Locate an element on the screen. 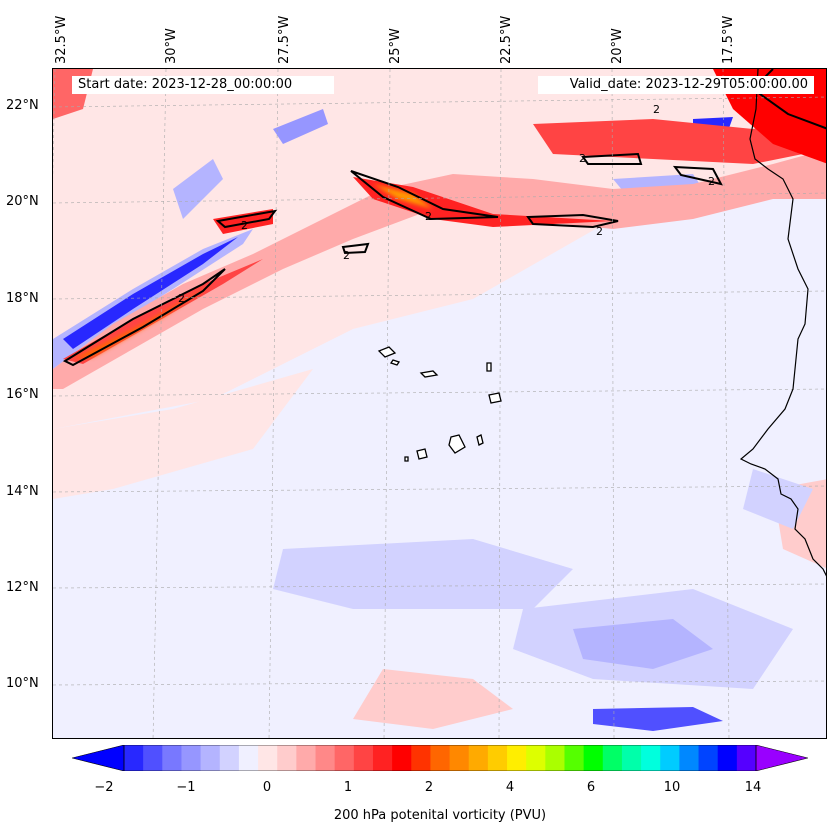  valid-date-label: Valid_date: 2023-12-29T05:00:00.00 is located at coordinates (676, 85).